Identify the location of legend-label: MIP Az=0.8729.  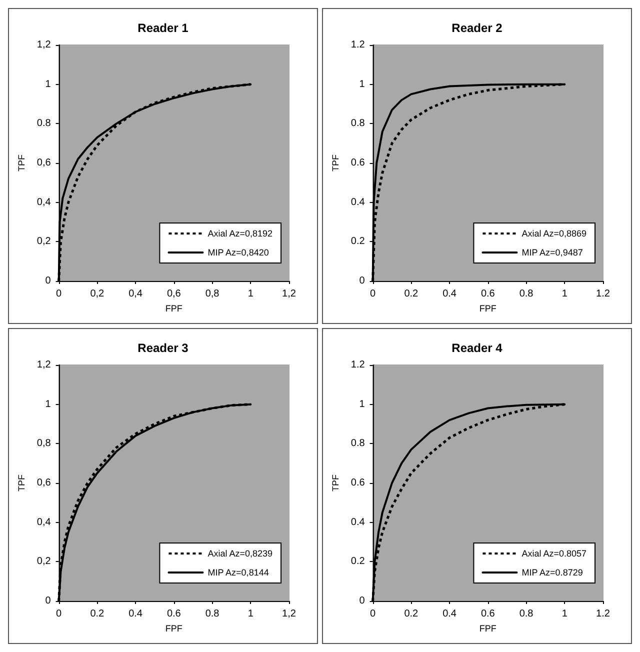
(552, 573).